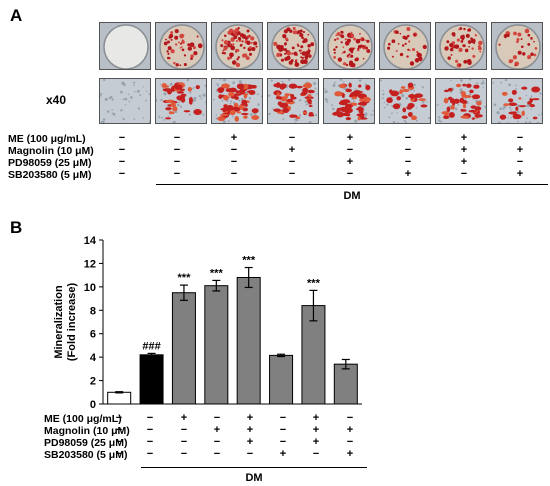  Describe the element at coordinates (90, 288) in the screenshot. I see `y-tick-label: 10` at that location.